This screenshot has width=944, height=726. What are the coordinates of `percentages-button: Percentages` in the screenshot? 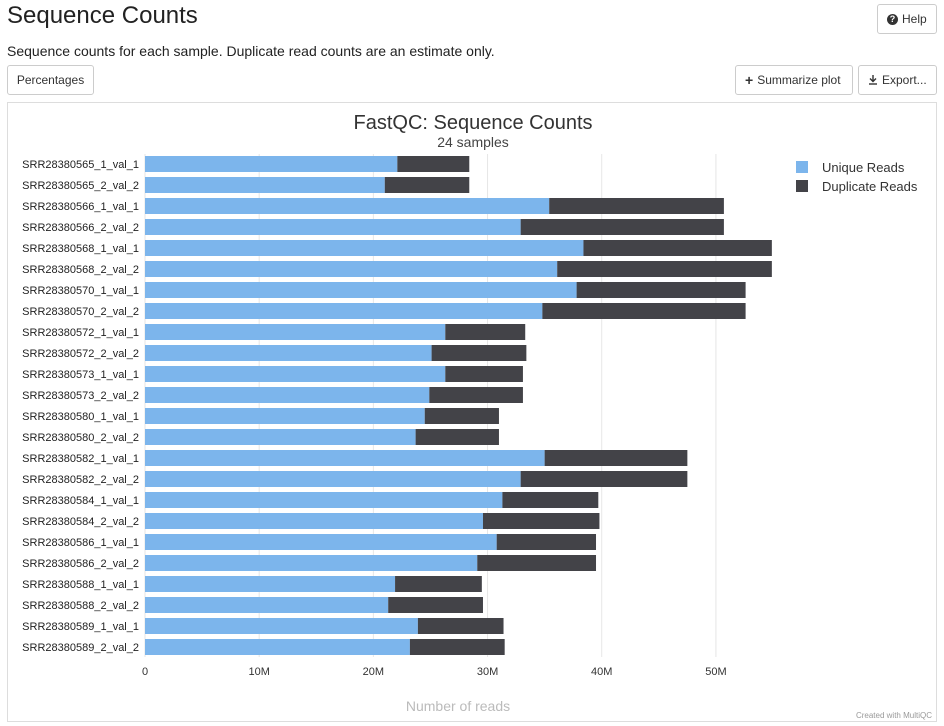 It's located at (50, 80).